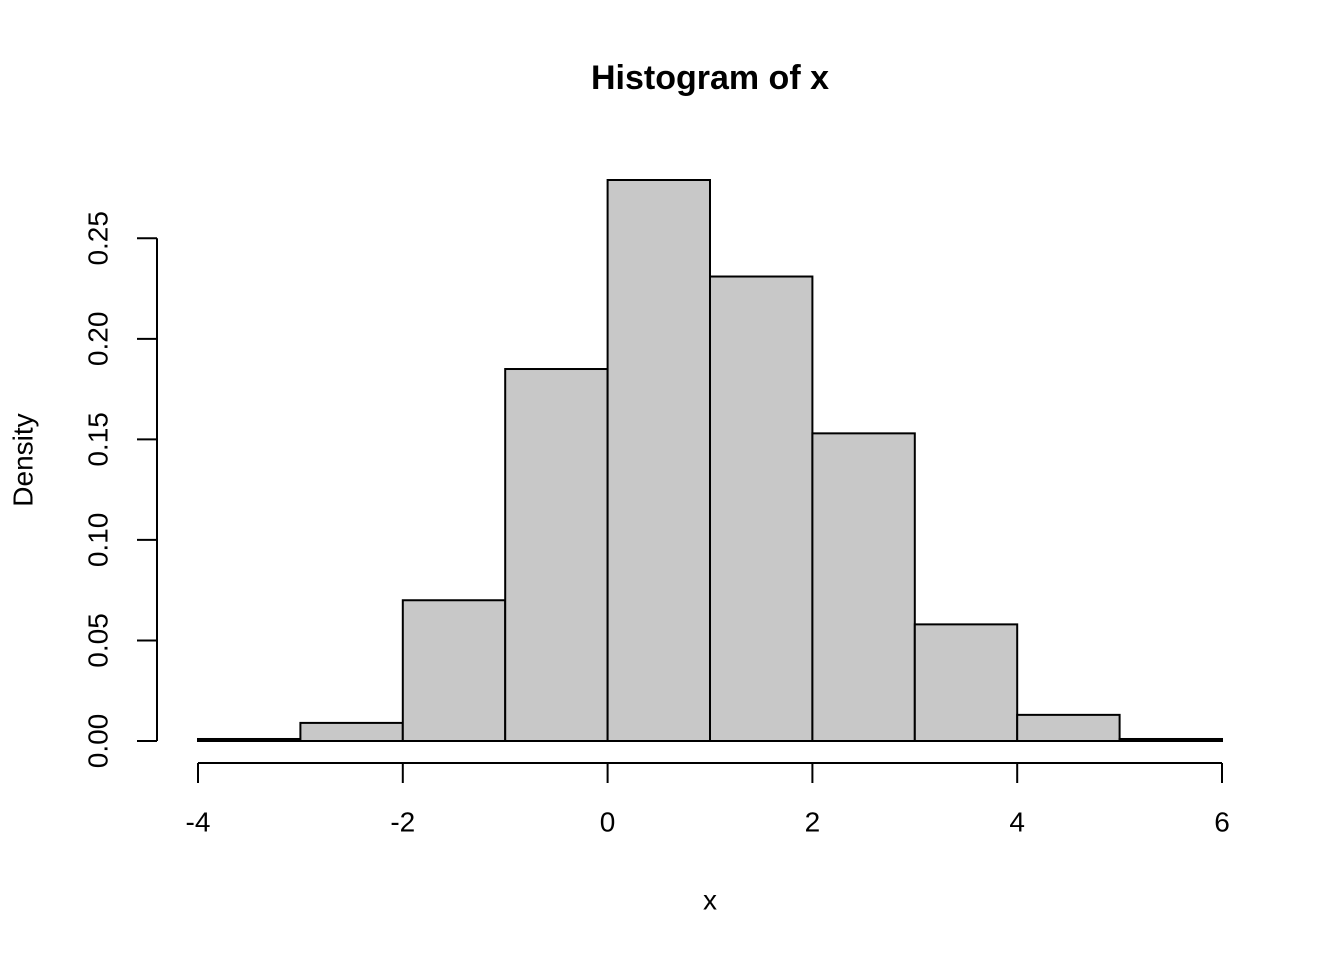 The image size is (1344, 960). Describe the element at coordinates (402, 821) in the screenshot. I see `x-tick-label: -2` at that location.